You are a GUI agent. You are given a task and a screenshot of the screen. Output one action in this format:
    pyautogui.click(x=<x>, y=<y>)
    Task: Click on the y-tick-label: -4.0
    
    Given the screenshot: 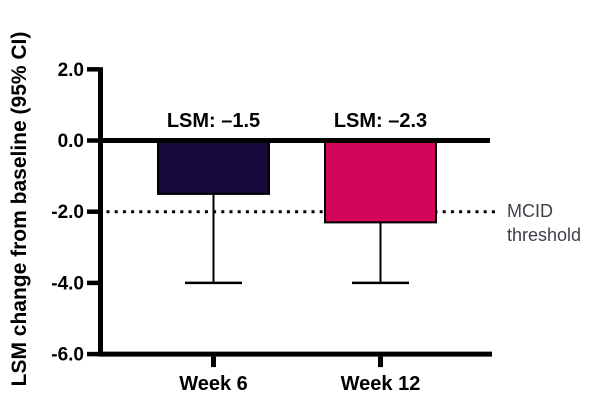 What is the action you would take?
    pyautogui.click(x=67, y=283)
    